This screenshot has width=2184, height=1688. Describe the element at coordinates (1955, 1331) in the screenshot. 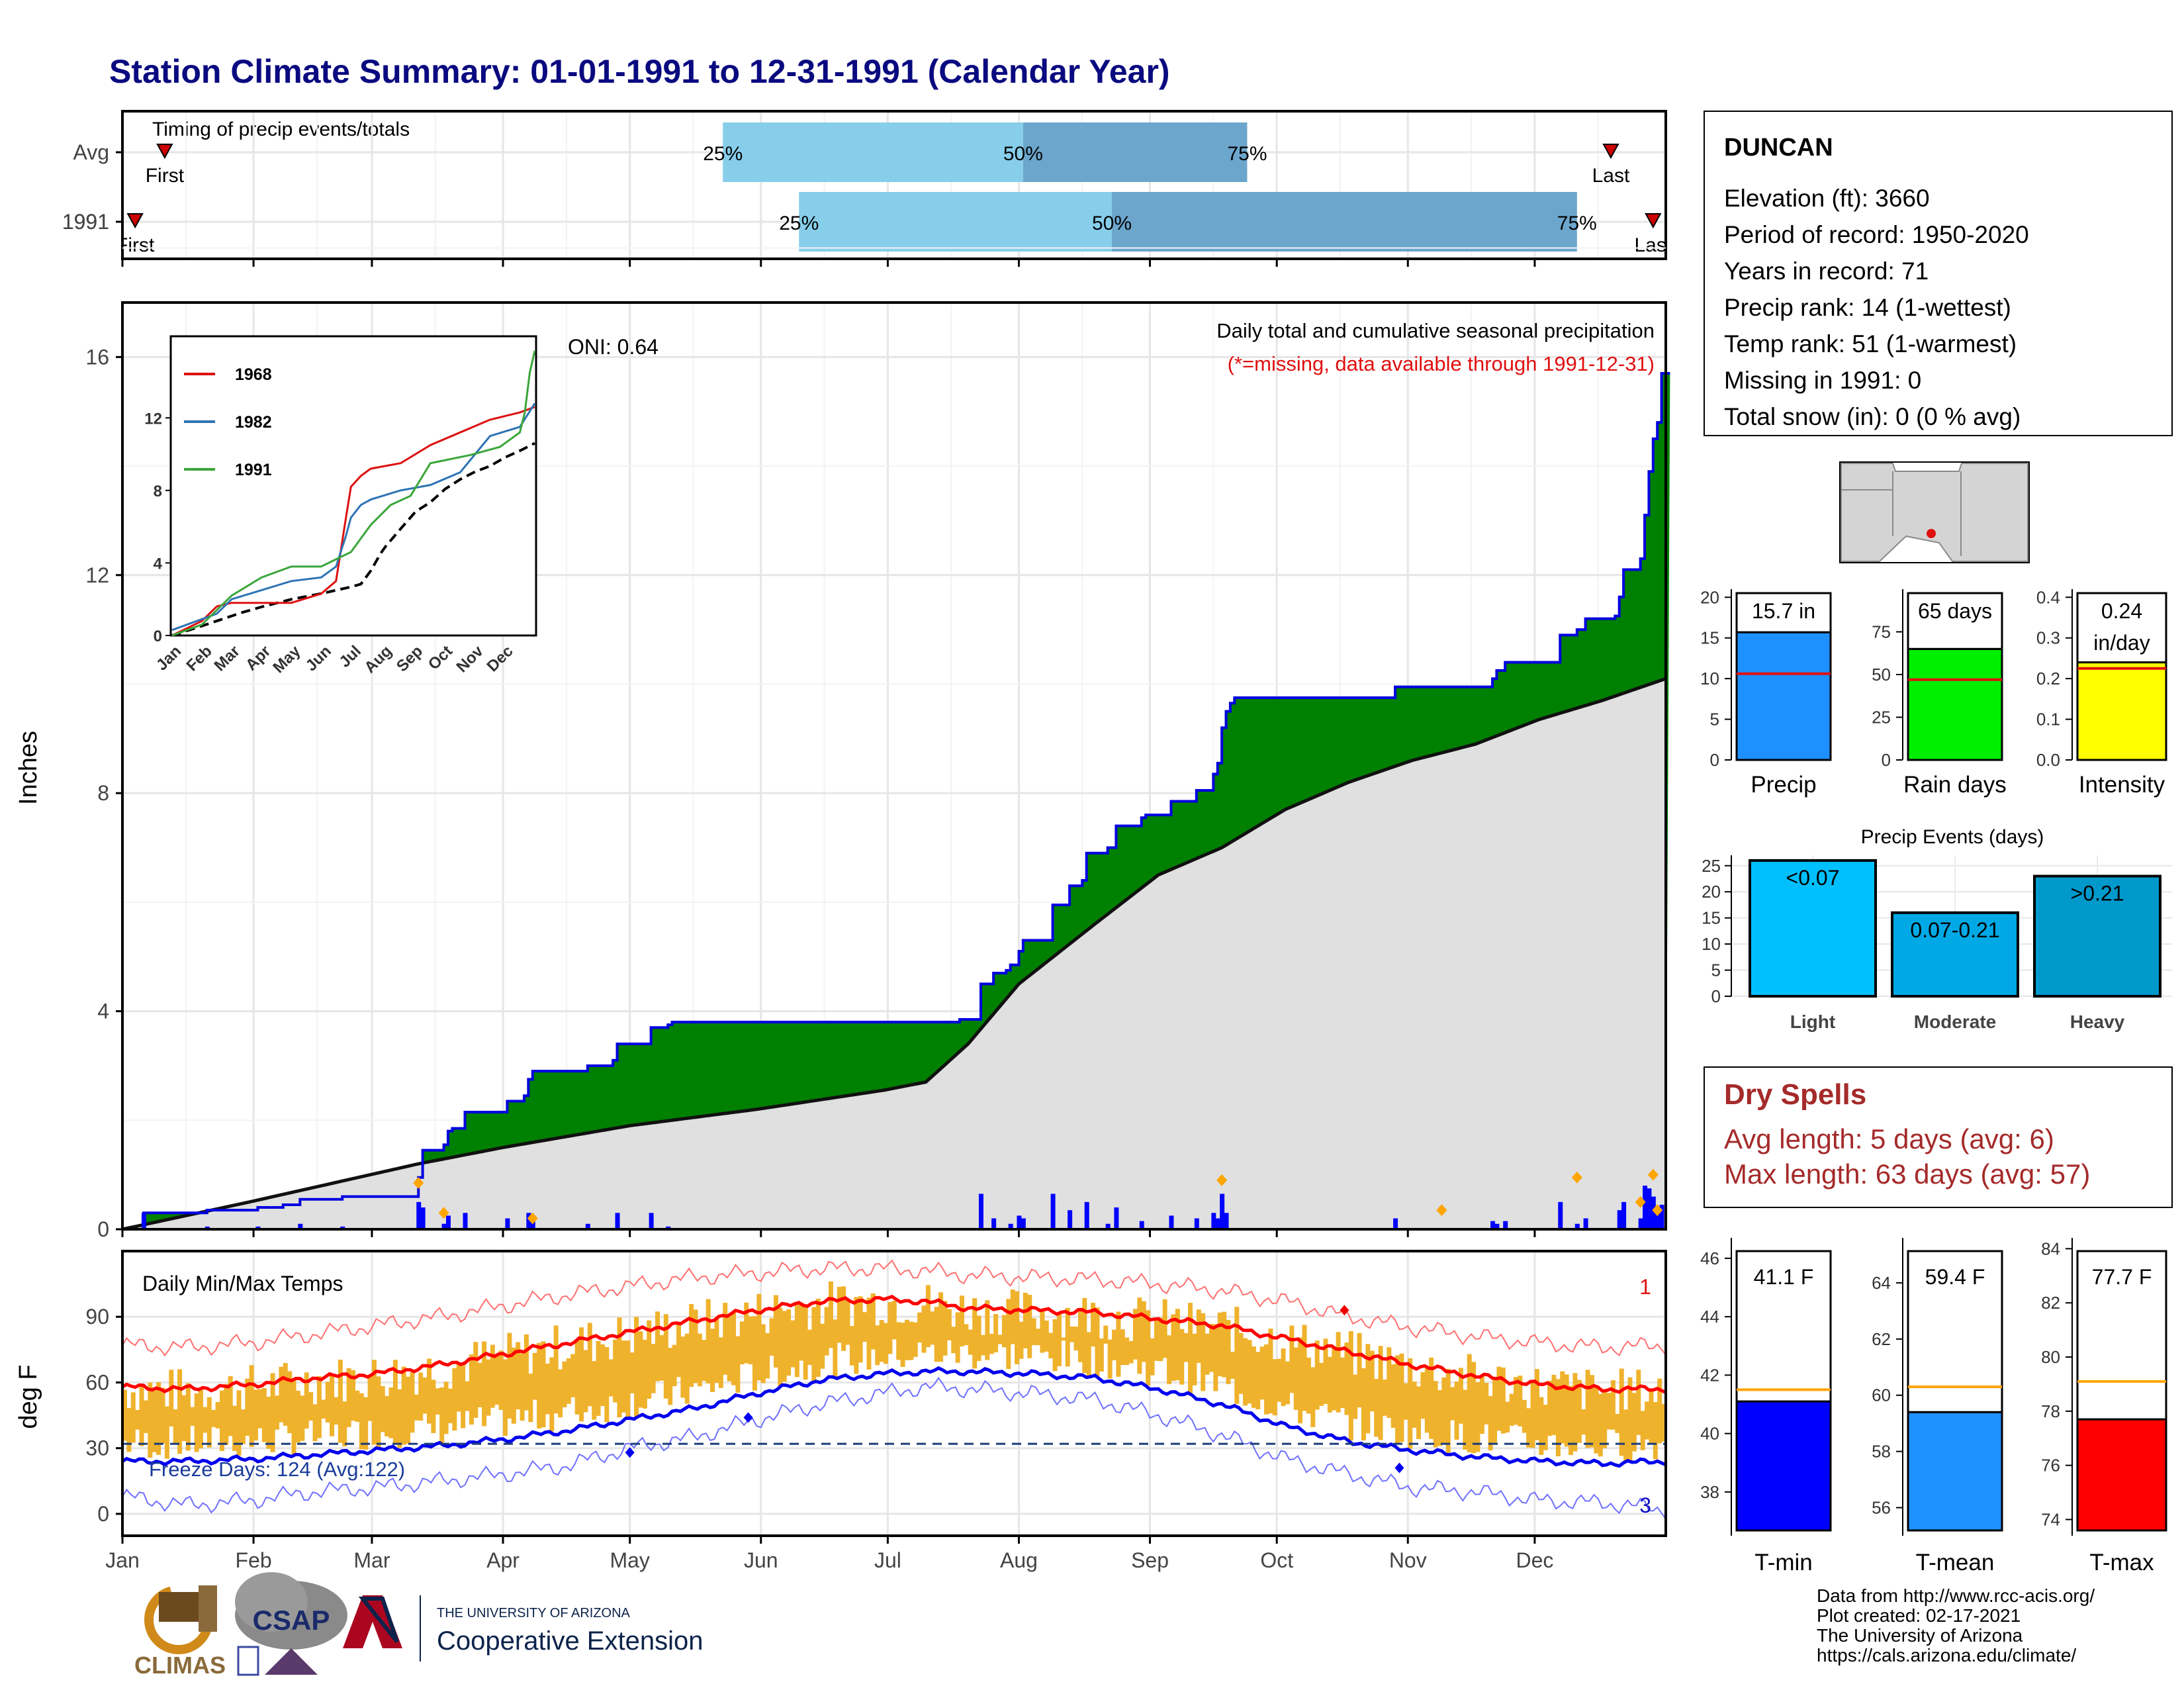

I see `temp-label-box` at that location.